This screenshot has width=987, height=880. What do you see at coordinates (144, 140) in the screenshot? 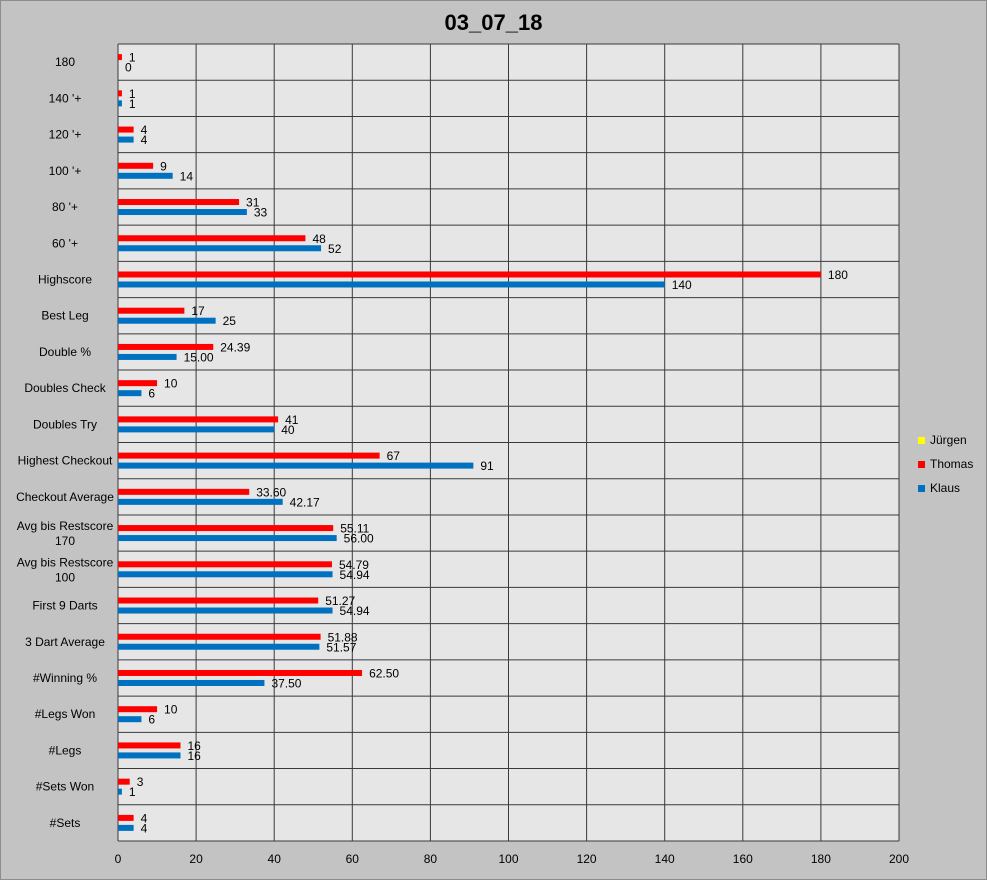
I see `data-label-klaus: 4` at bounding box center [144, 140].